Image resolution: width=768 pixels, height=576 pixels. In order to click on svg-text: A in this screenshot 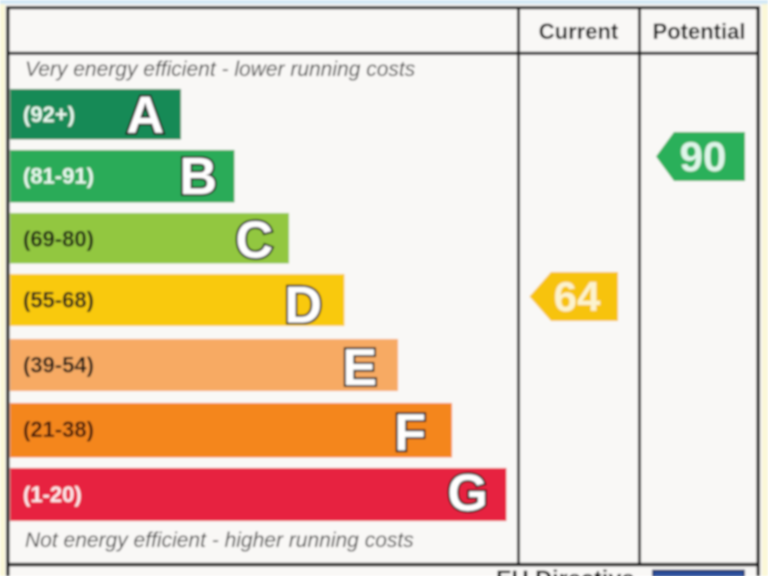, I will do `click(145, 116)`.